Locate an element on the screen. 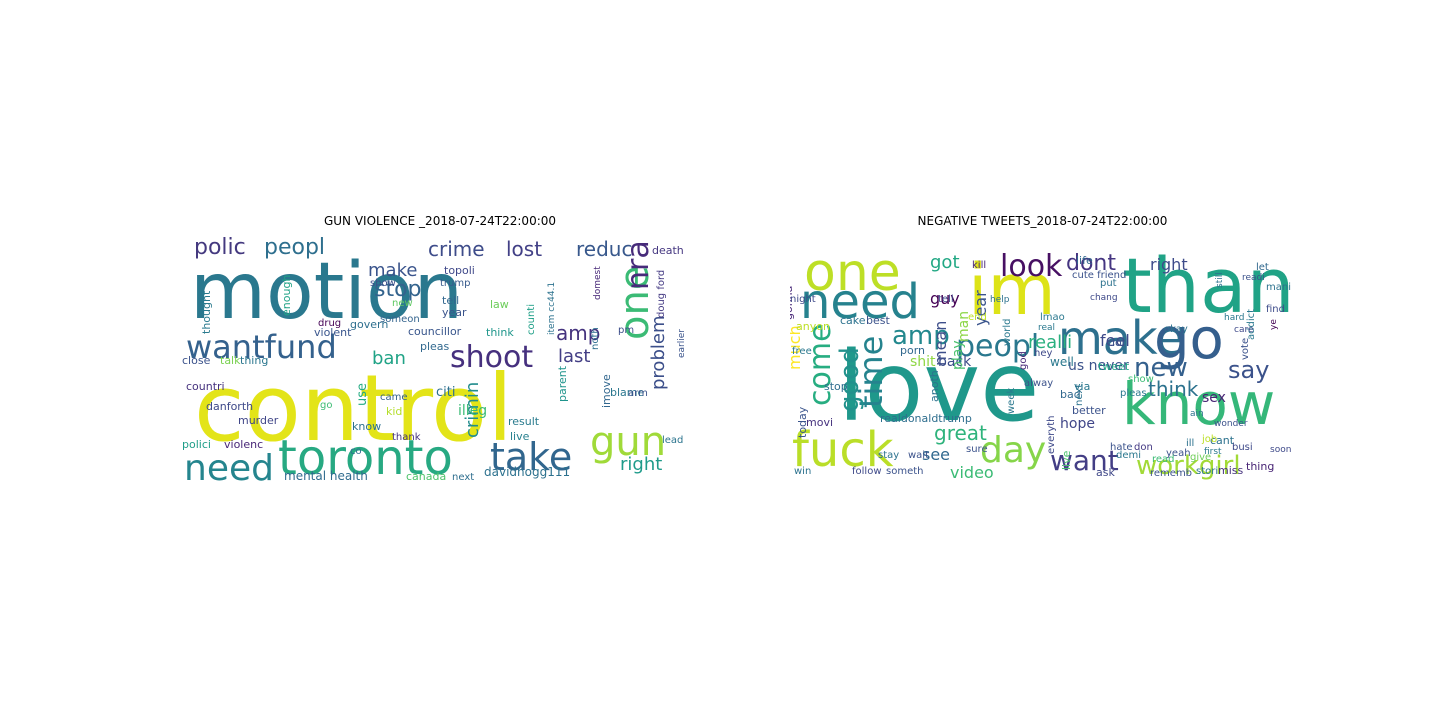  right-cloud-word-come: come is located at coordinates (820, 364).